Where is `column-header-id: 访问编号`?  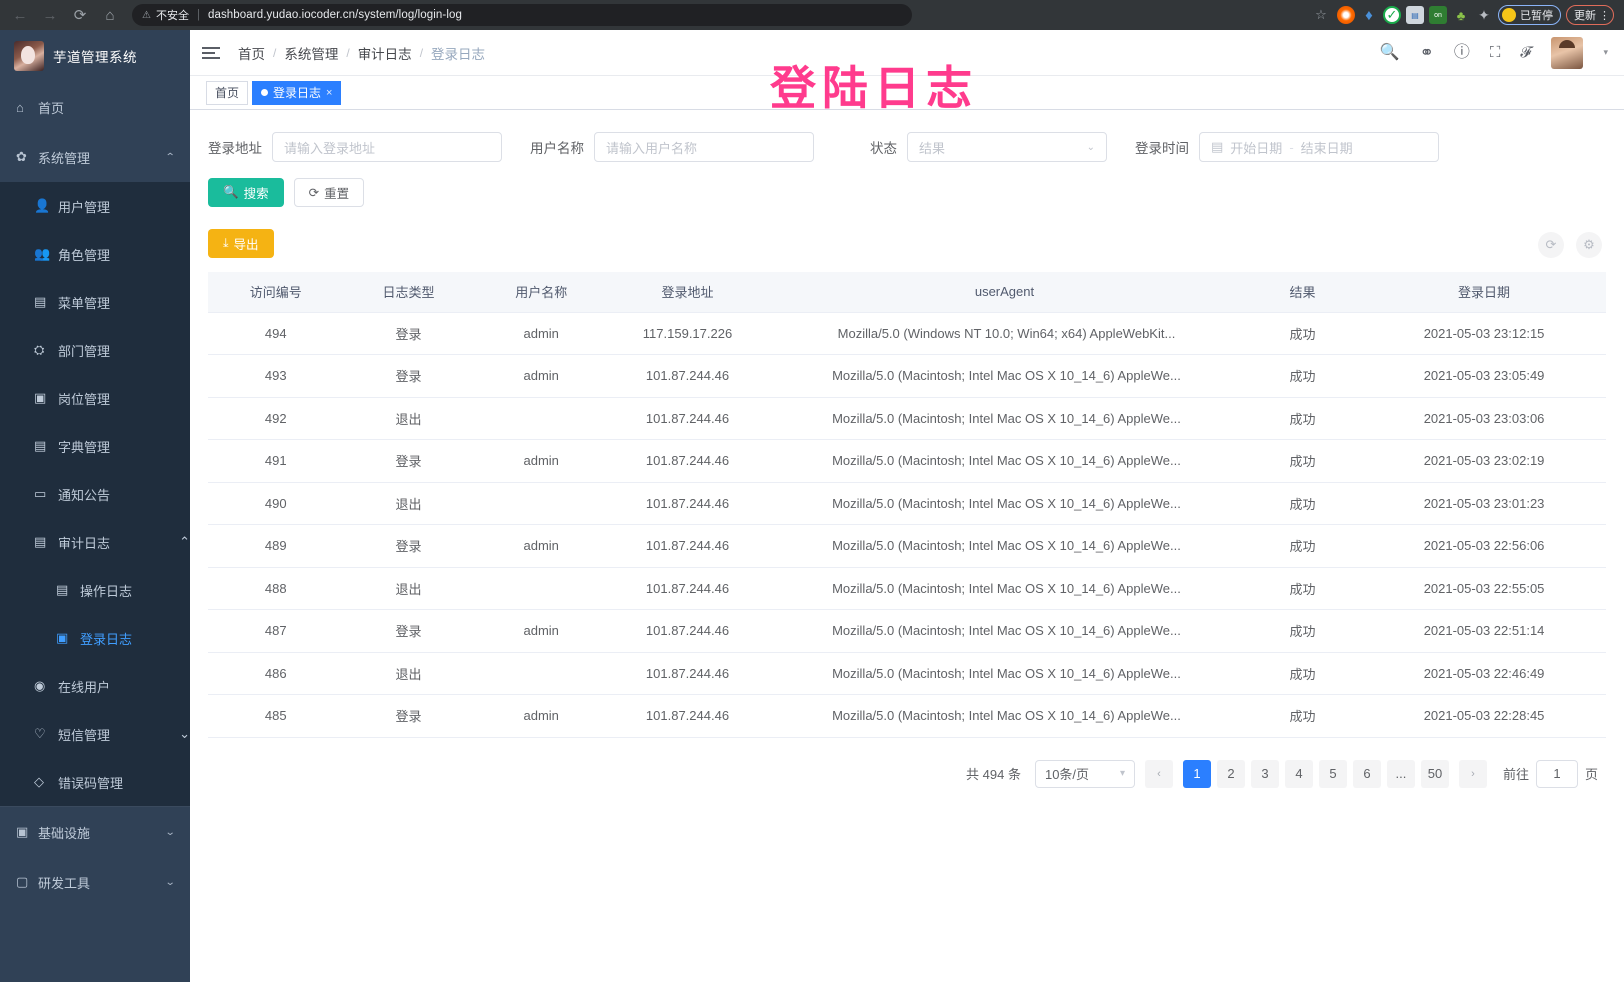 column-header-id: 访问编号 is located at coordinates (276, 292).